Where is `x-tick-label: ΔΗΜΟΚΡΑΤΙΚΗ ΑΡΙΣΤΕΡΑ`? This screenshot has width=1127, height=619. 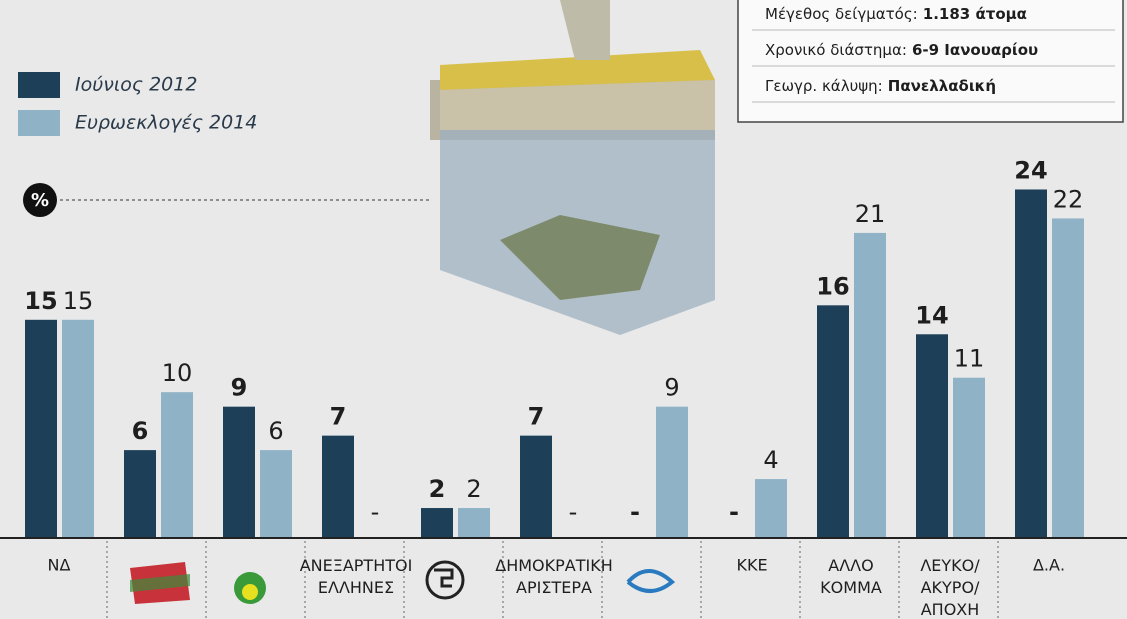
x-tick-label: ΔΗΜΟΚΡΑΤΙΚΗ ΑΡΙΣΤΕΡΑ is located at coordinates (553, 576).